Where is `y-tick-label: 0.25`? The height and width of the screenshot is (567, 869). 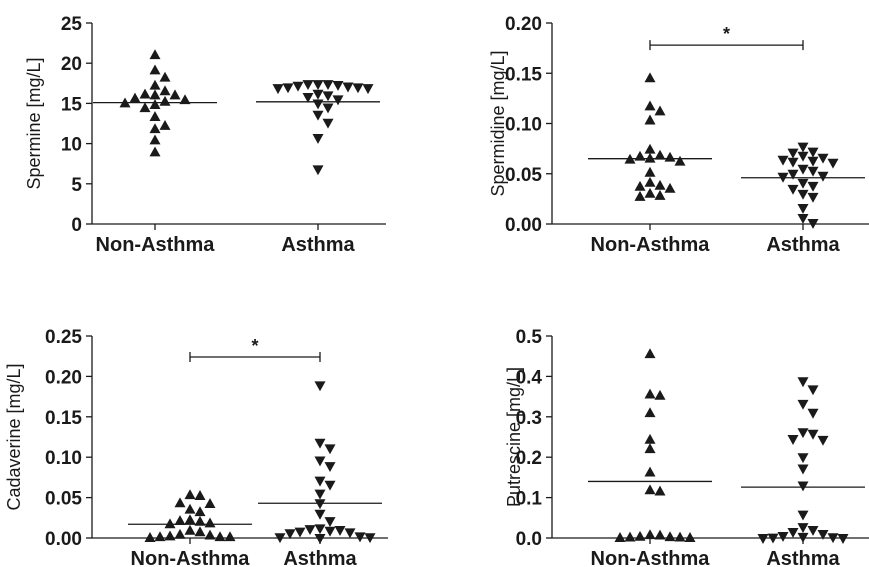
y-tick-label: 0.25 is located at coordinates (63, 337).